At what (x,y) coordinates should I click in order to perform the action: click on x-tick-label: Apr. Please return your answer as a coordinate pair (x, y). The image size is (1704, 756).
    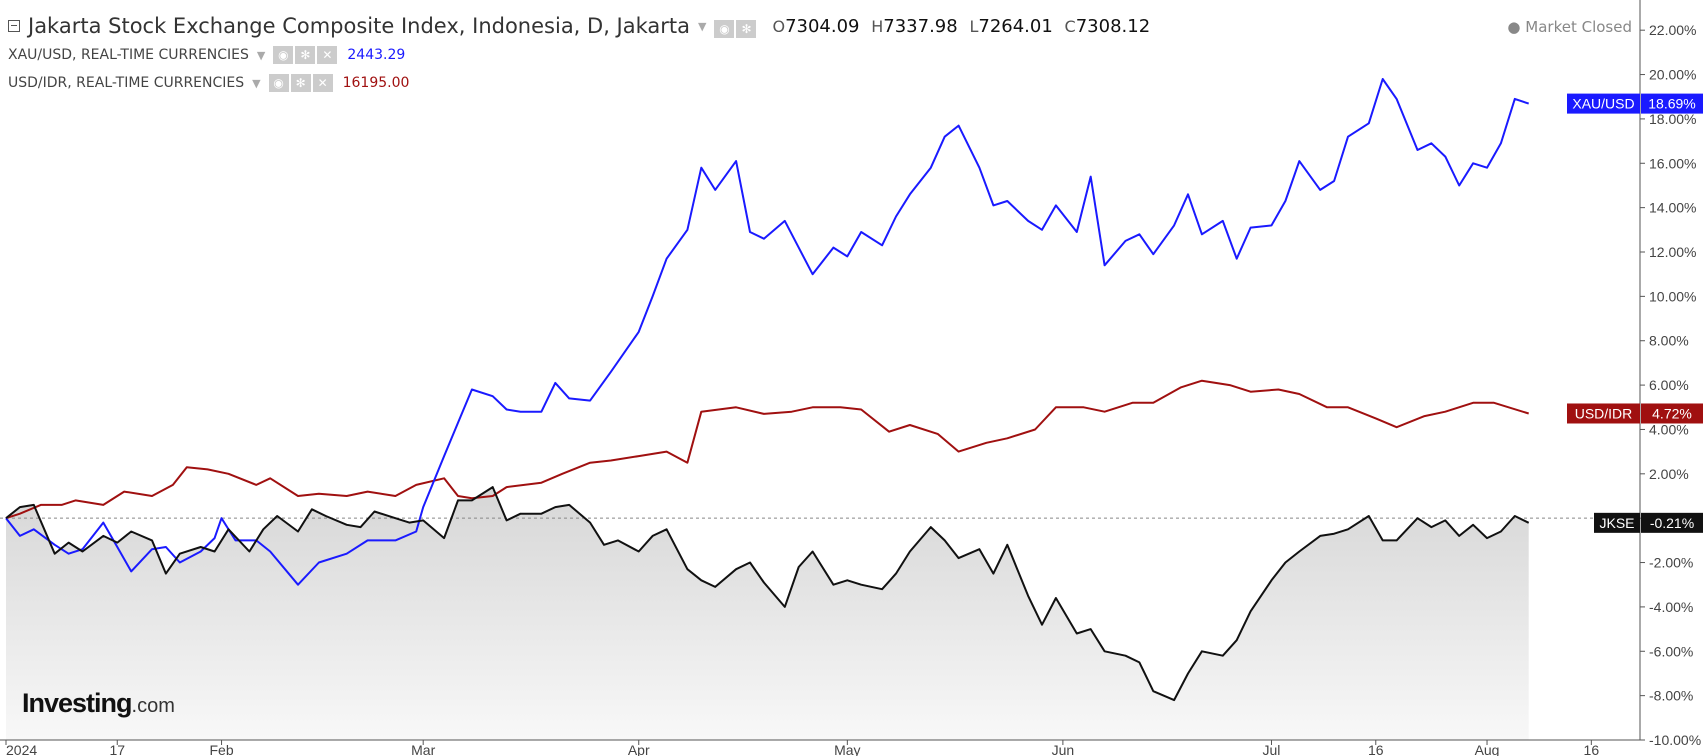
    Looking at the image, I should click on (639, 749).